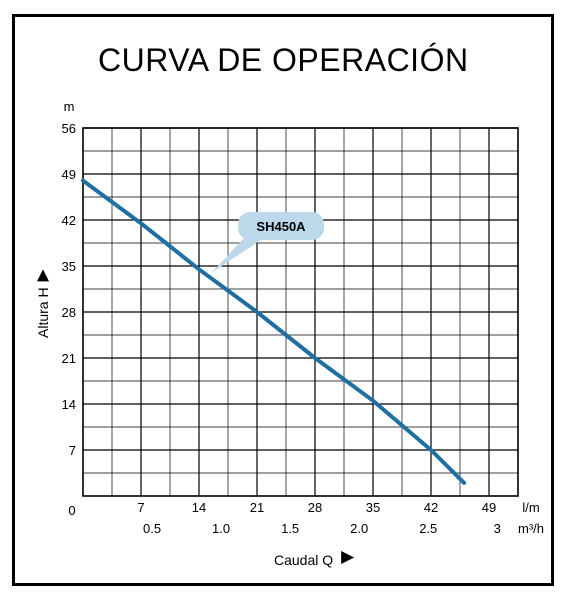  Describe the element at coordinates (431, 507) in the screenshot. I see `x-tick-label-primary: 42` at that location.